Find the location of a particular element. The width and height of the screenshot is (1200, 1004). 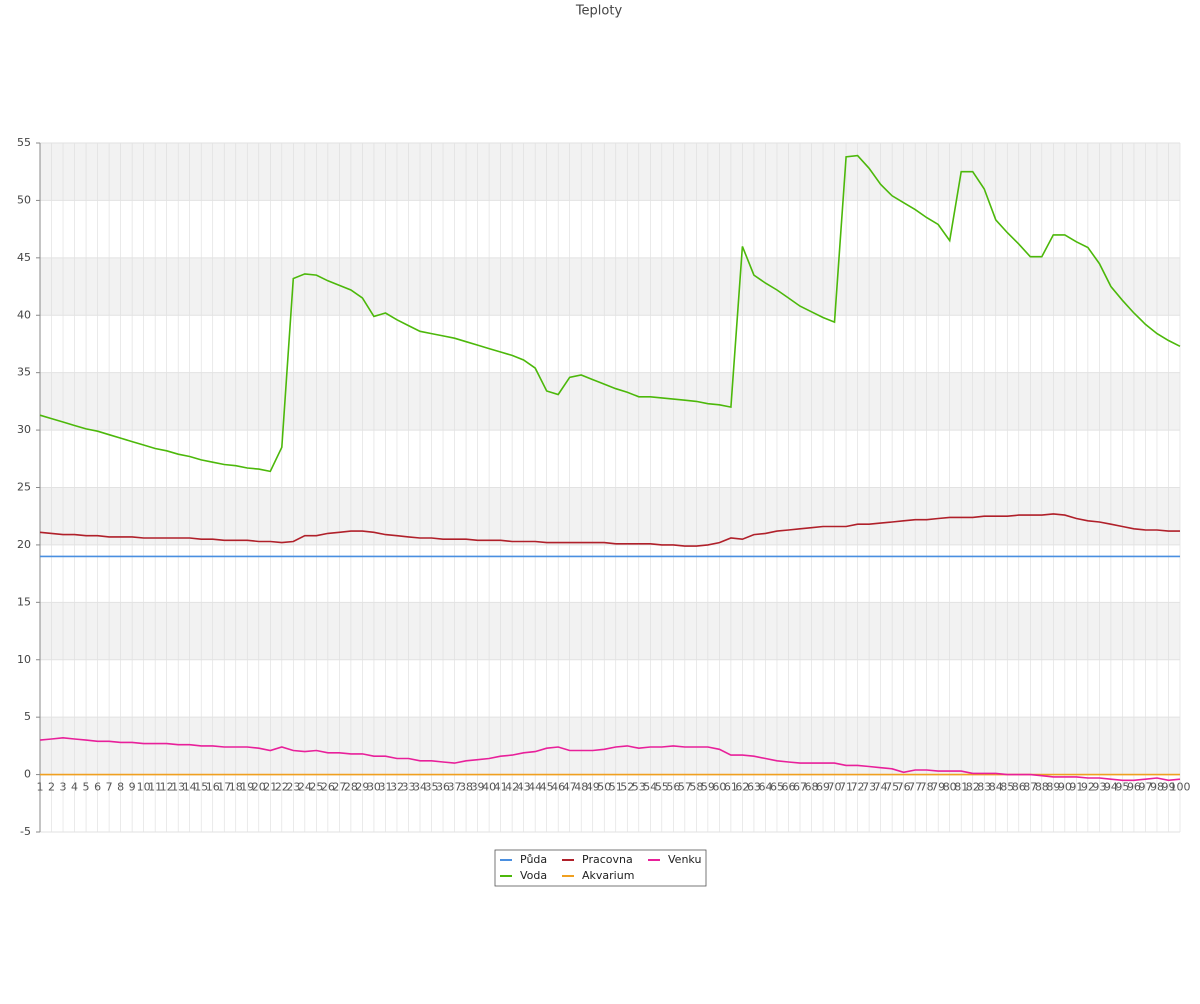

x-tick-label: 83 is located at coordinates (984, 787).